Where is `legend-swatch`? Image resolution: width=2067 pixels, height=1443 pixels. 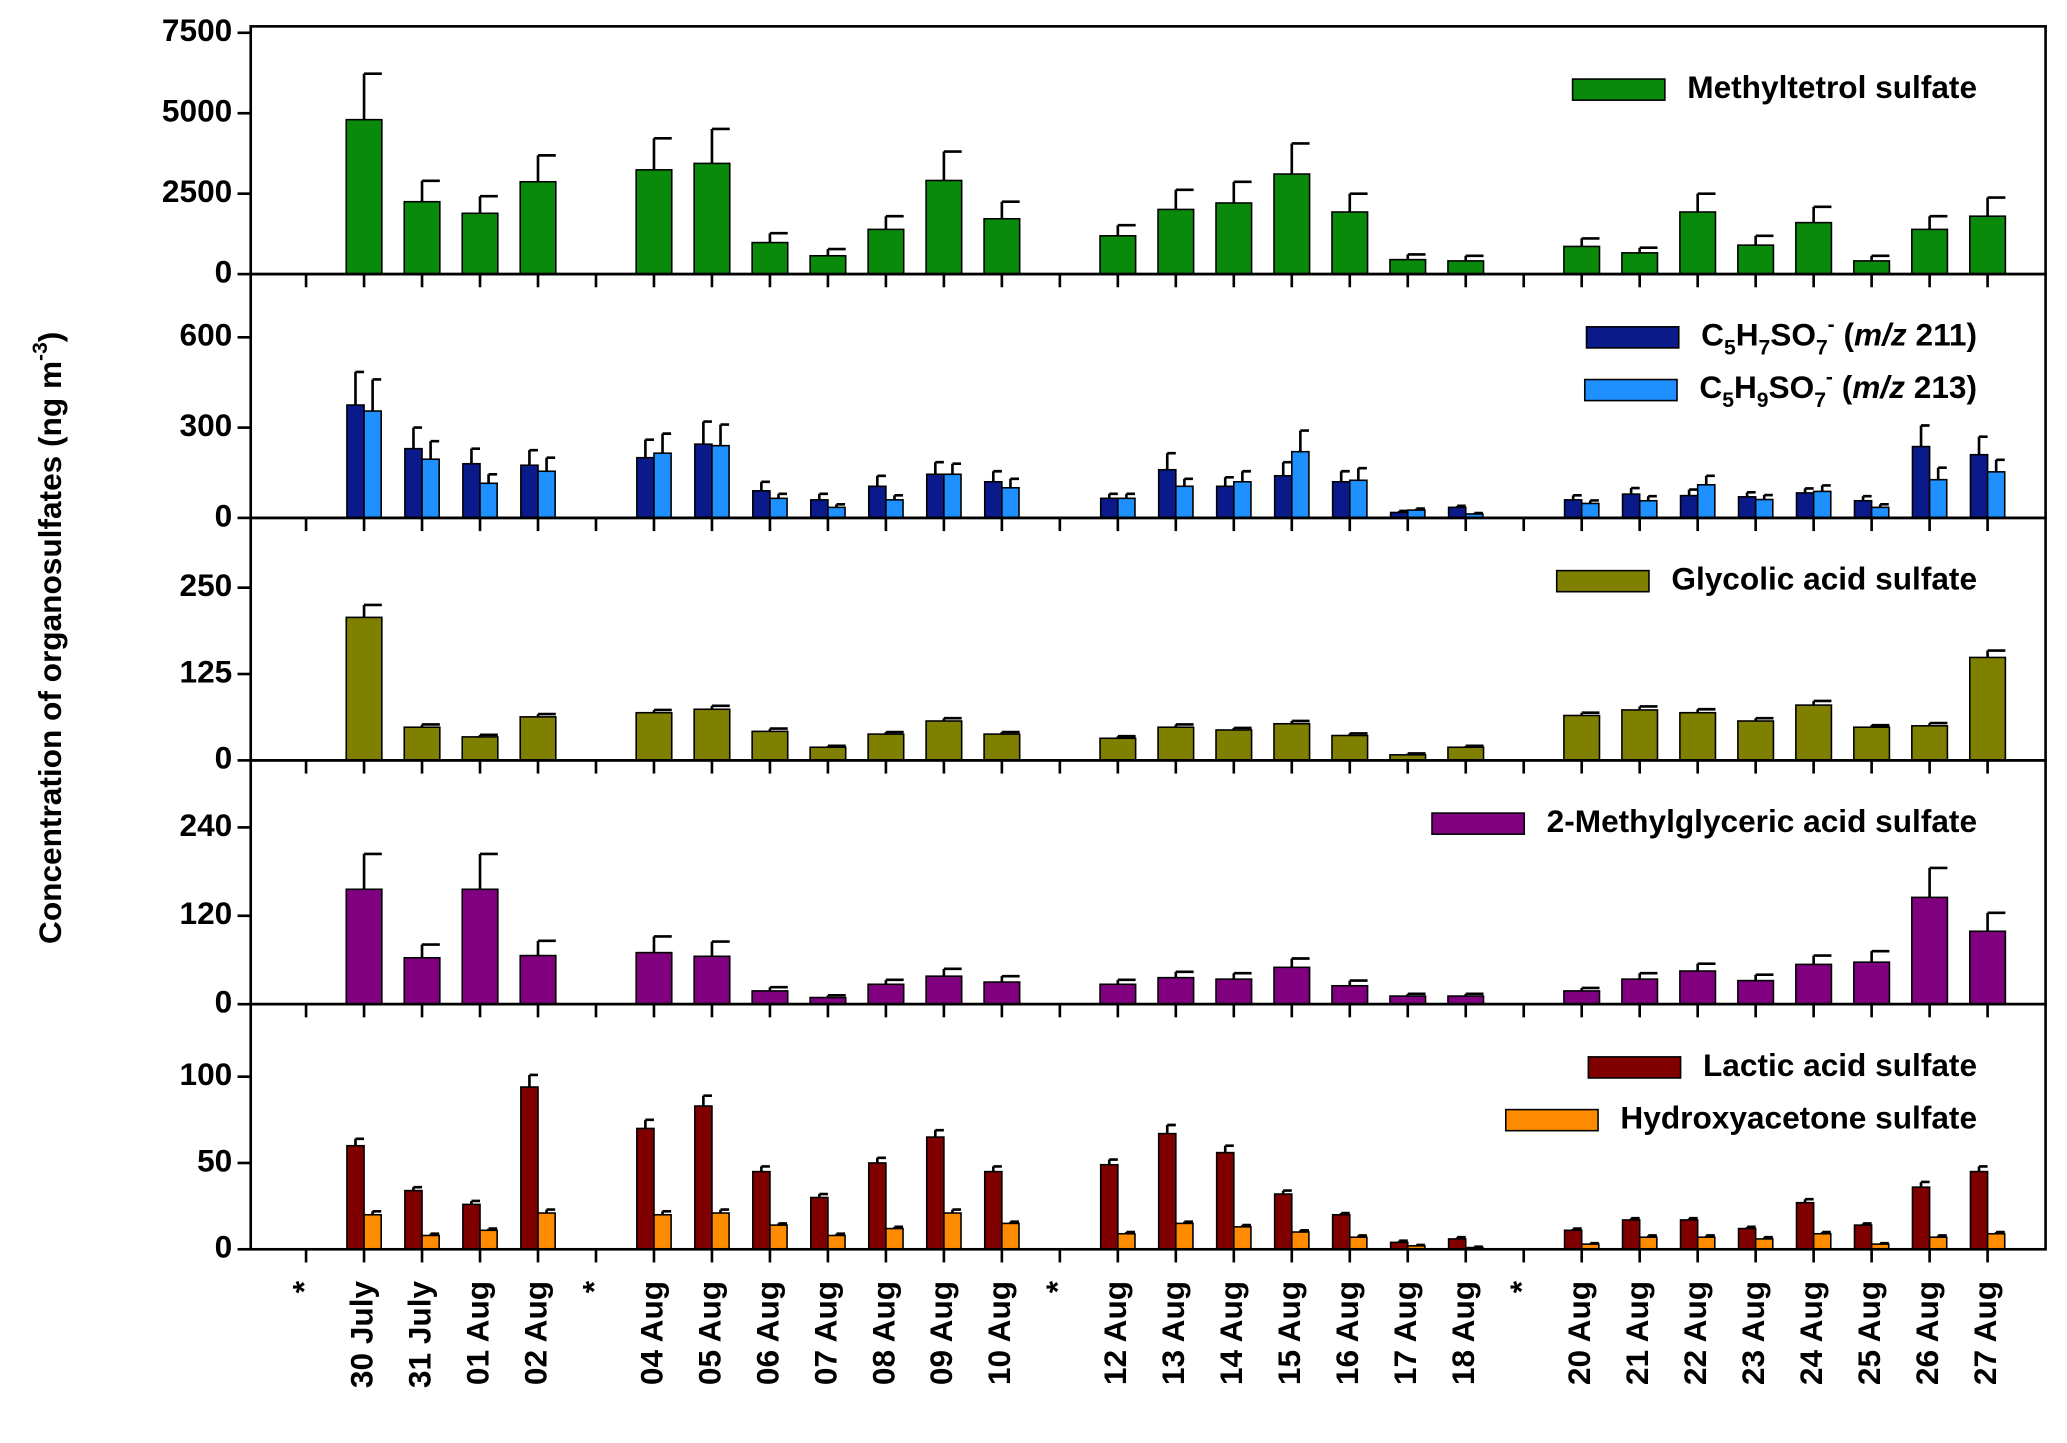
legend-swatch is located at coordinates (1630, 390).